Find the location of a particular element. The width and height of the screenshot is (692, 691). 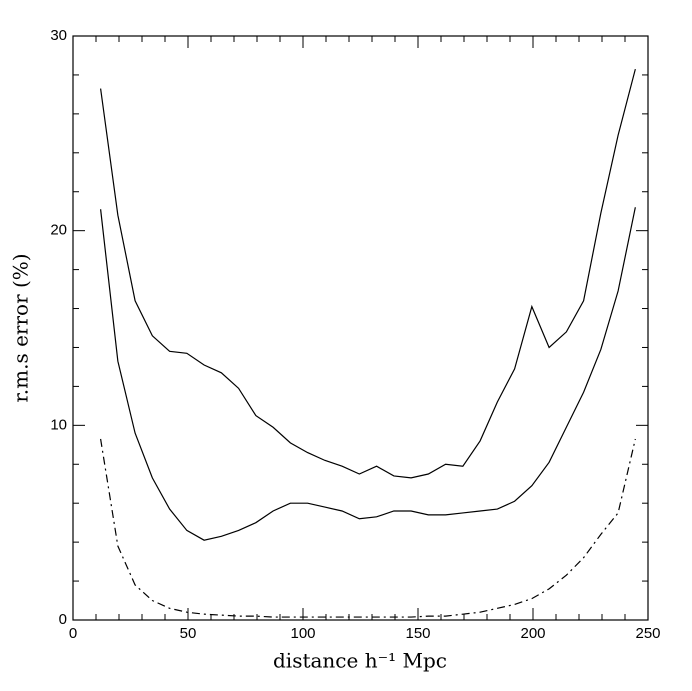

x-tick-label: 0 is located at coordinates (73, 633).